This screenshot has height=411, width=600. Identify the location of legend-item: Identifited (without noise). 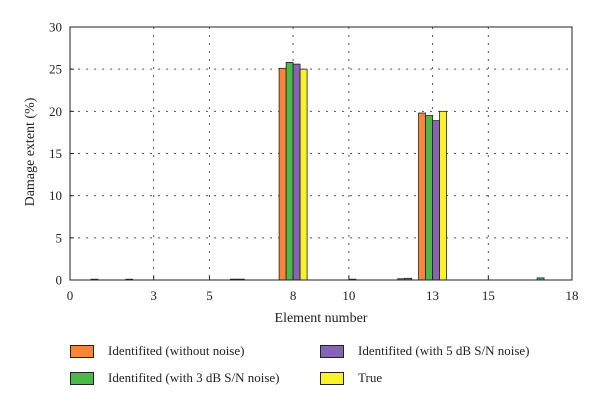
(157, 351).